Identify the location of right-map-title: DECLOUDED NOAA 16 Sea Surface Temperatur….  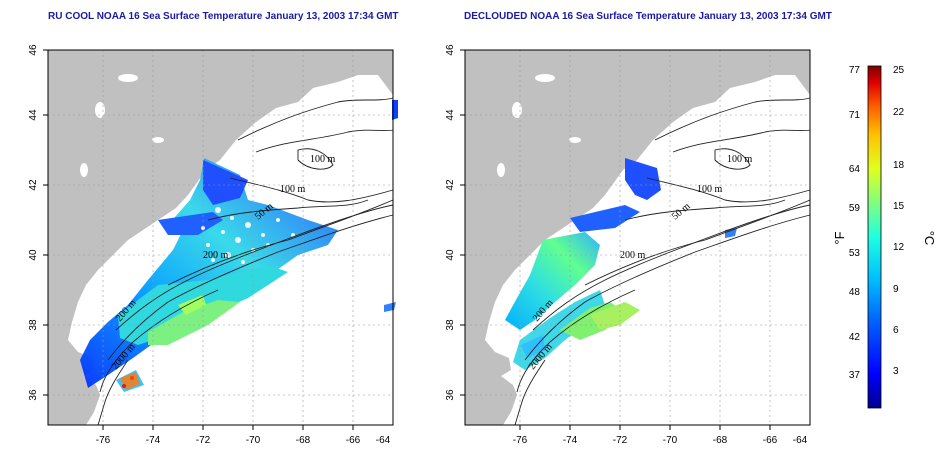
(648, 16).